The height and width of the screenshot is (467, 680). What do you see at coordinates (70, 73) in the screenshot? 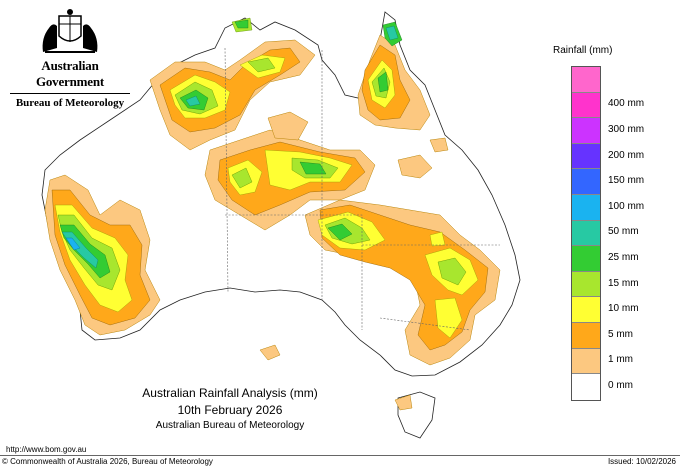
I see `government-name: Australian Government` at bounding box center [70, 73].